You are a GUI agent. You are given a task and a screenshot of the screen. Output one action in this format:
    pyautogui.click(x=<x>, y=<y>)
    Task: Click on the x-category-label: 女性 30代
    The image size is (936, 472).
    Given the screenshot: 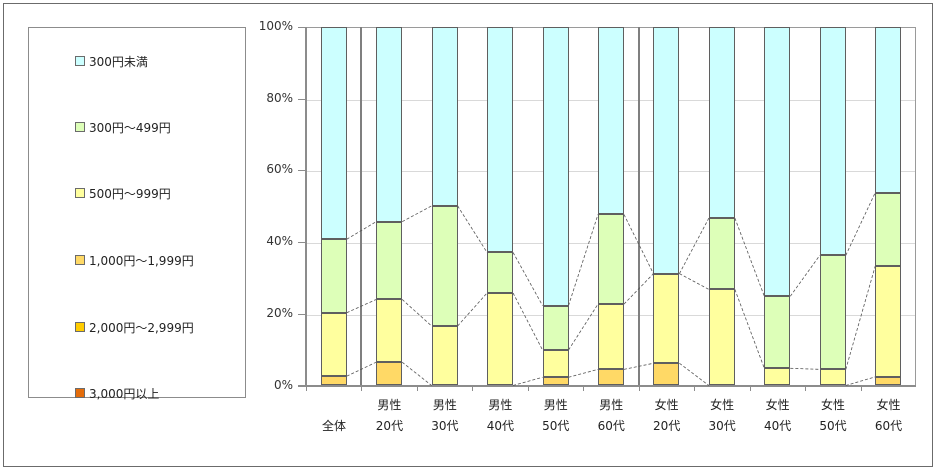 What is the action you would take?
    pyautogui.click(x=722, y=416)
    